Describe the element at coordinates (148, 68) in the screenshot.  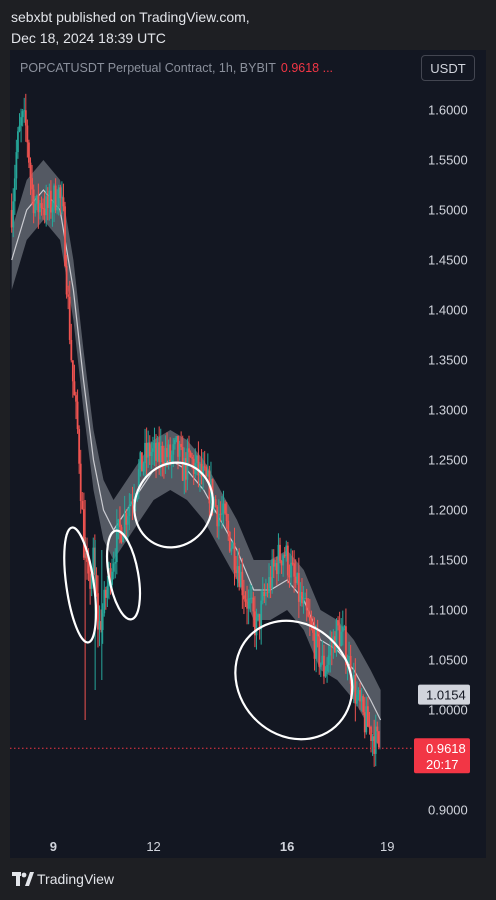
I see `symbol-title: POPCATUSDT Perpetual Contract, 1h, BYBIT` at that location.